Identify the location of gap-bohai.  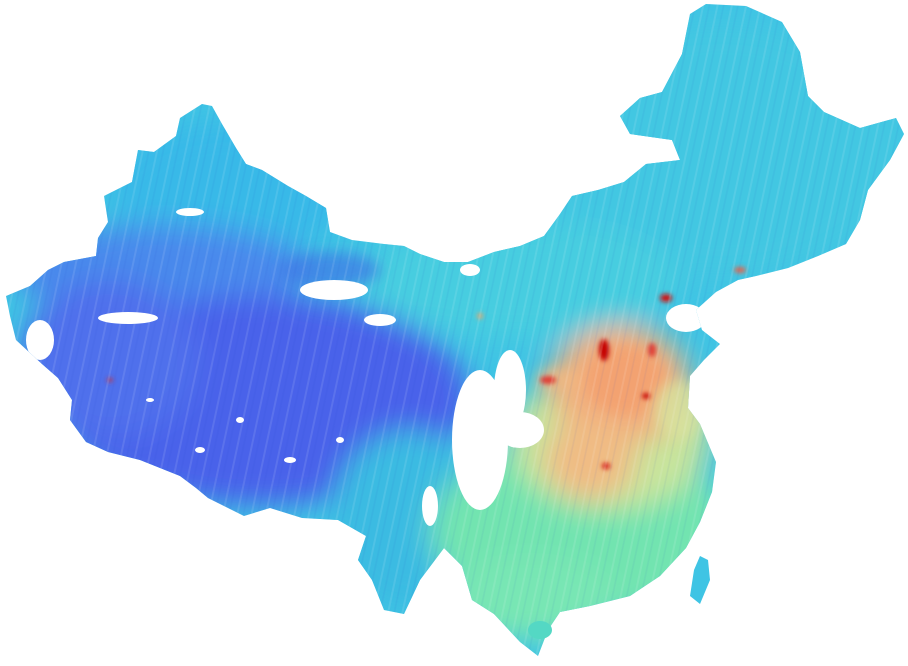
(686, 318).